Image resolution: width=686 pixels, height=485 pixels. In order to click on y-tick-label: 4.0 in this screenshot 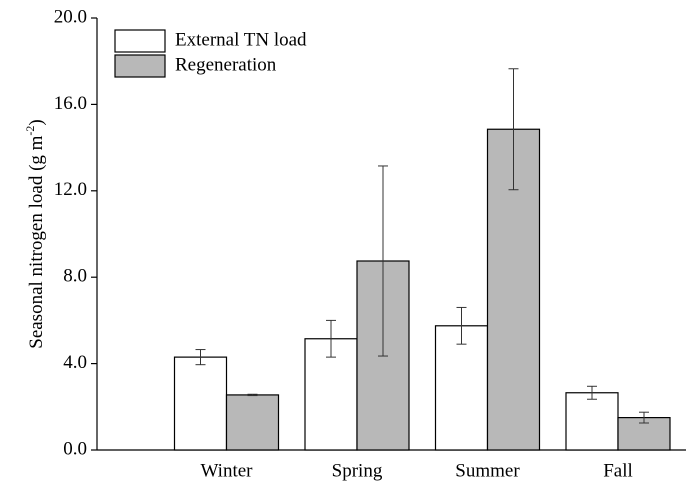, I will do `click(75, 362)`.